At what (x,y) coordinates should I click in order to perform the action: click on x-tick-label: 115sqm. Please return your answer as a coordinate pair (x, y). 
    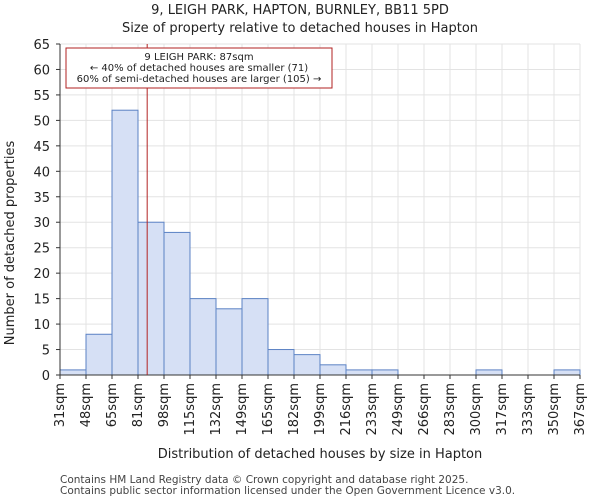
    Looking at the image, I should click on (190, 409).